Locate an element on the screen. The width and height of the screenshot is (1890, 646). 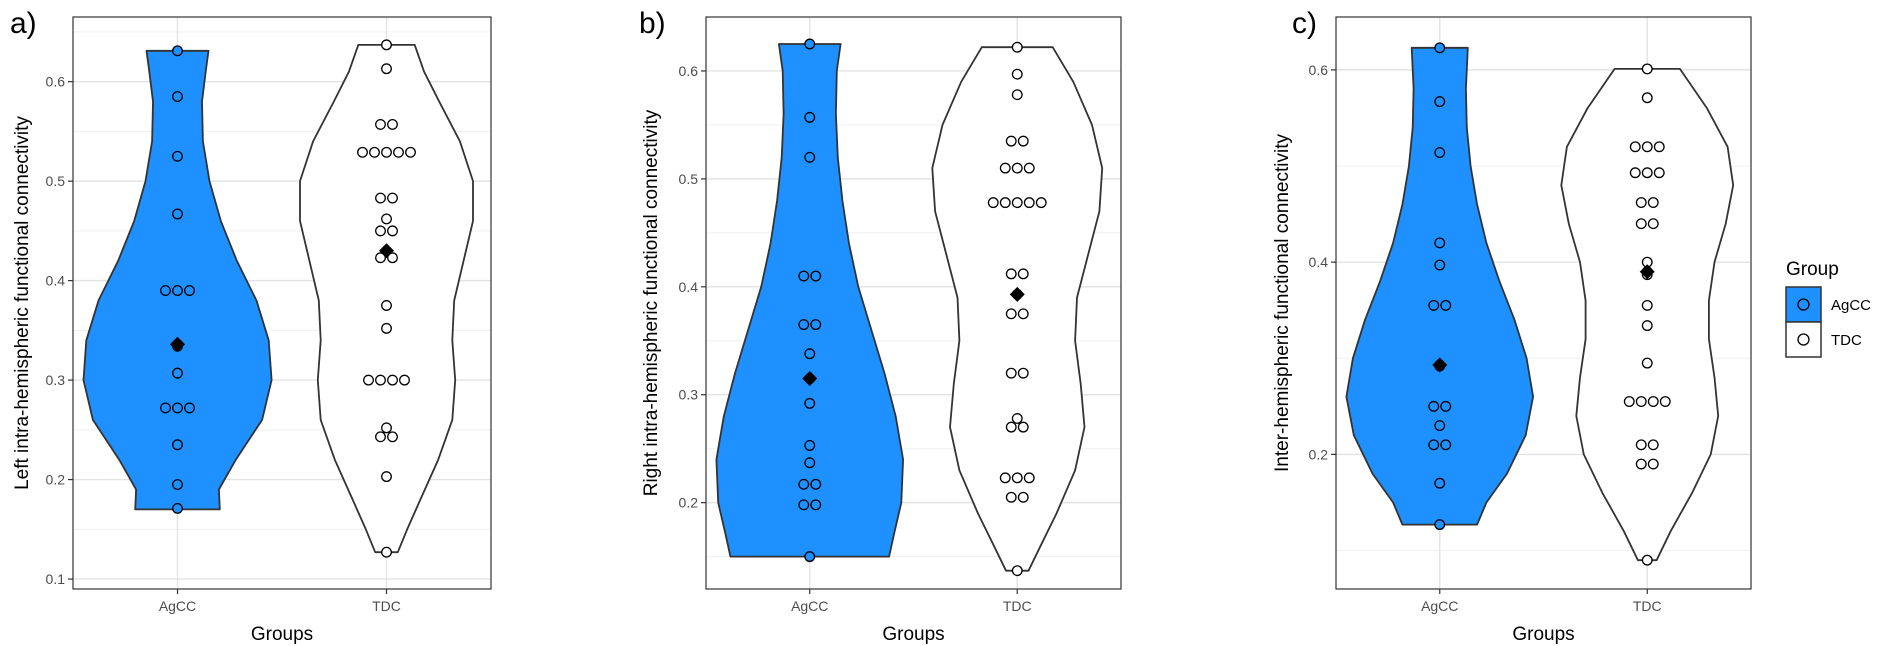
mean-marker-agcc is located at coordinates (810, 379).